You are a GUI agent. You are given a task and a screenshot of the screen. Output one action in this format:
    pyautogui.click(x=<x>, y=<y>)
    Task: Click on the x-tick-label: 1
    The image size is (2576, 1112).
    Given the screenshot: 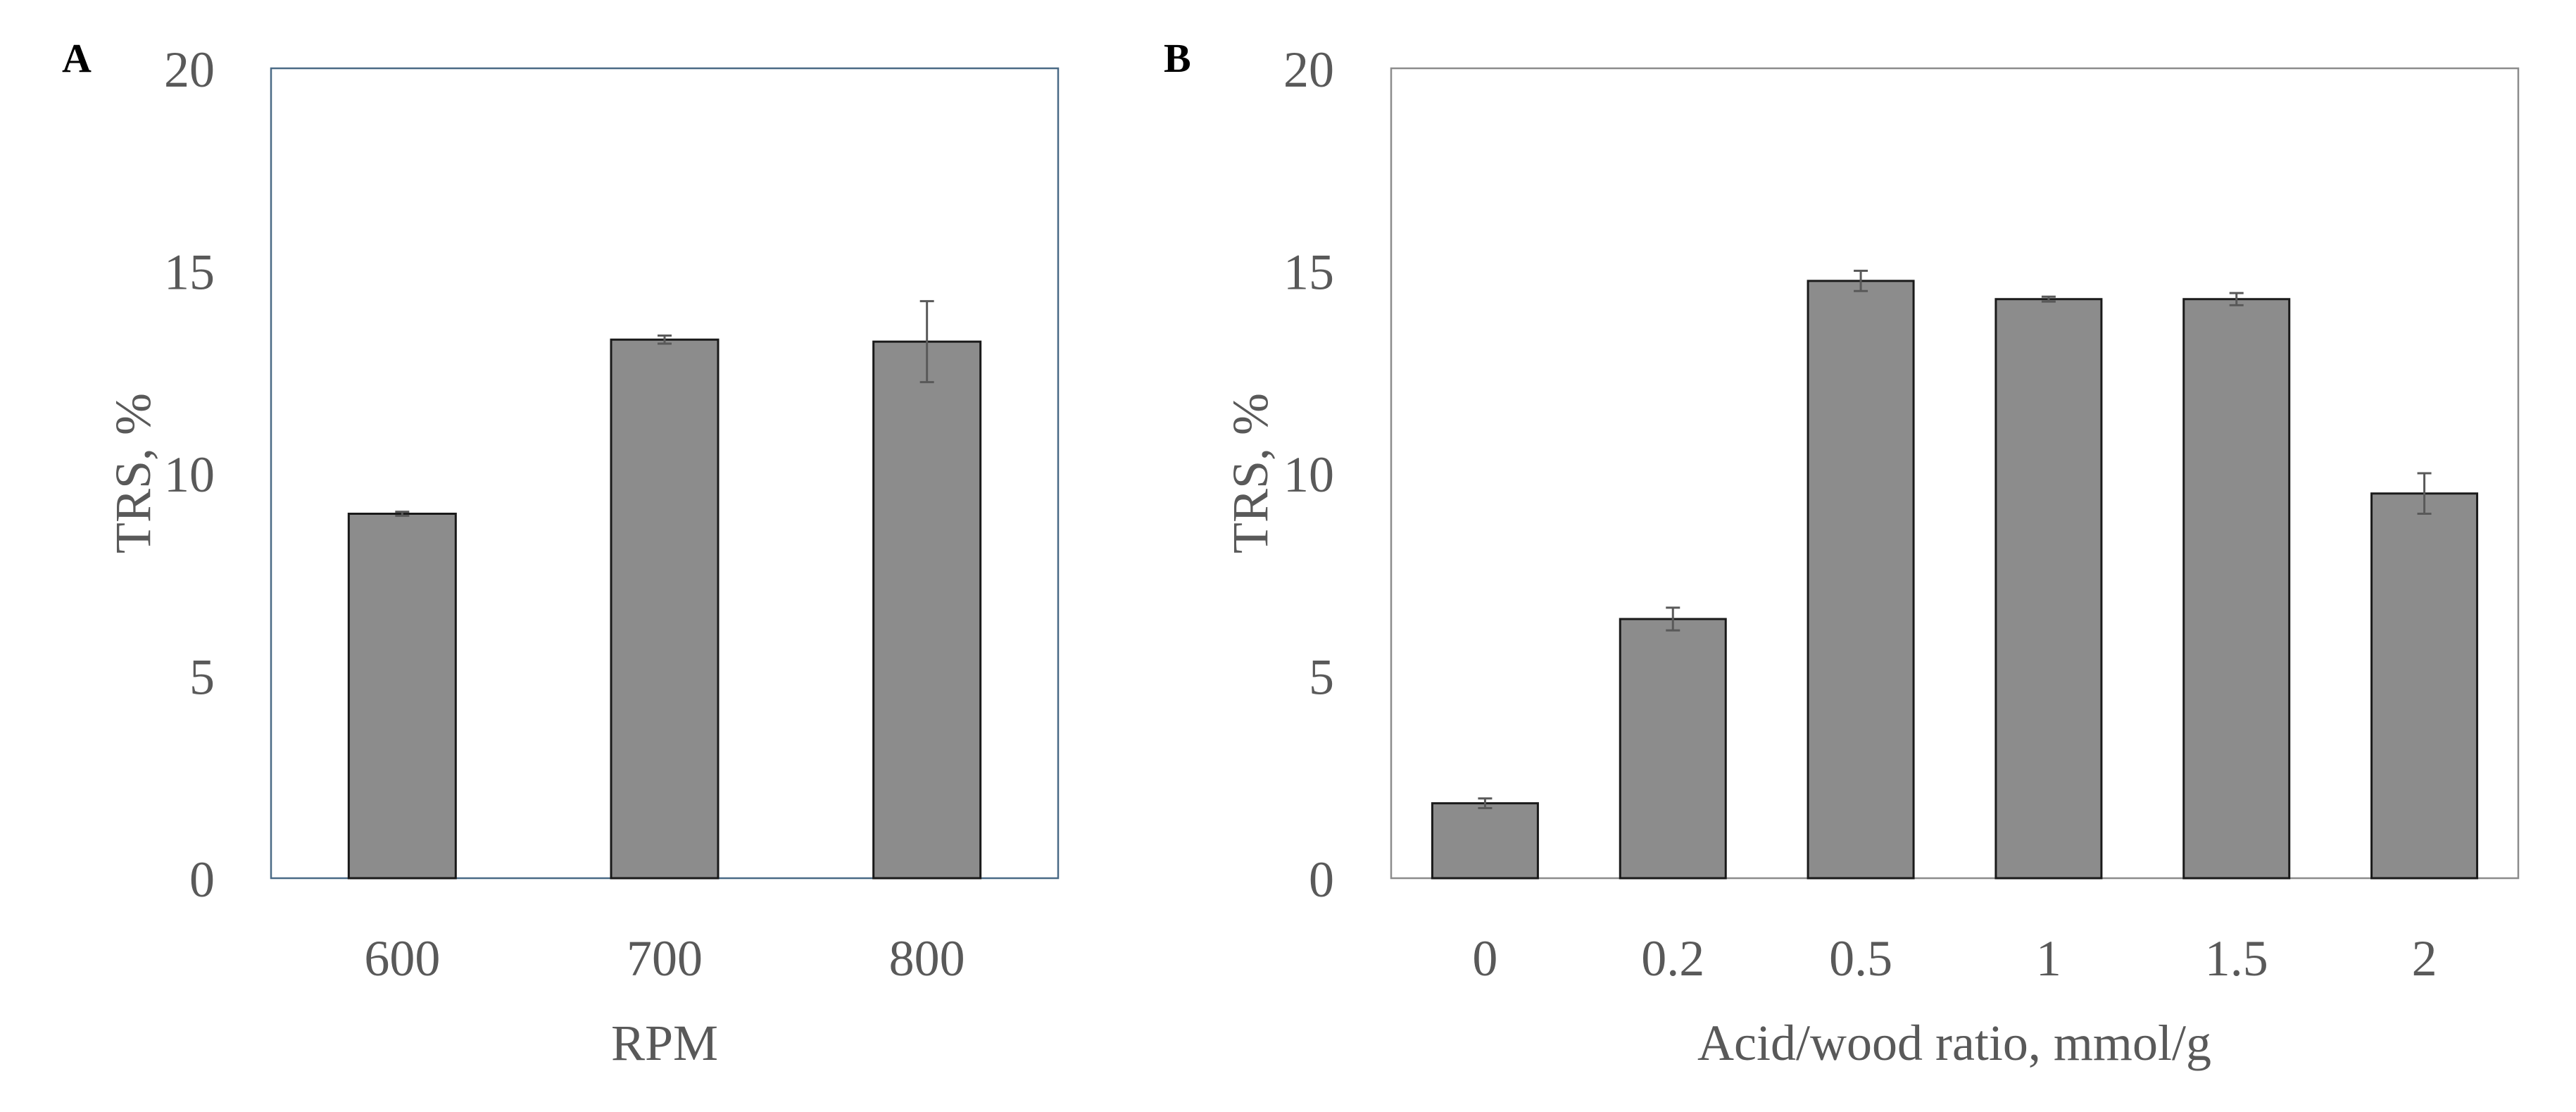 What is the action you would take?
    pyautogui.click(x=2048, y=958)
    